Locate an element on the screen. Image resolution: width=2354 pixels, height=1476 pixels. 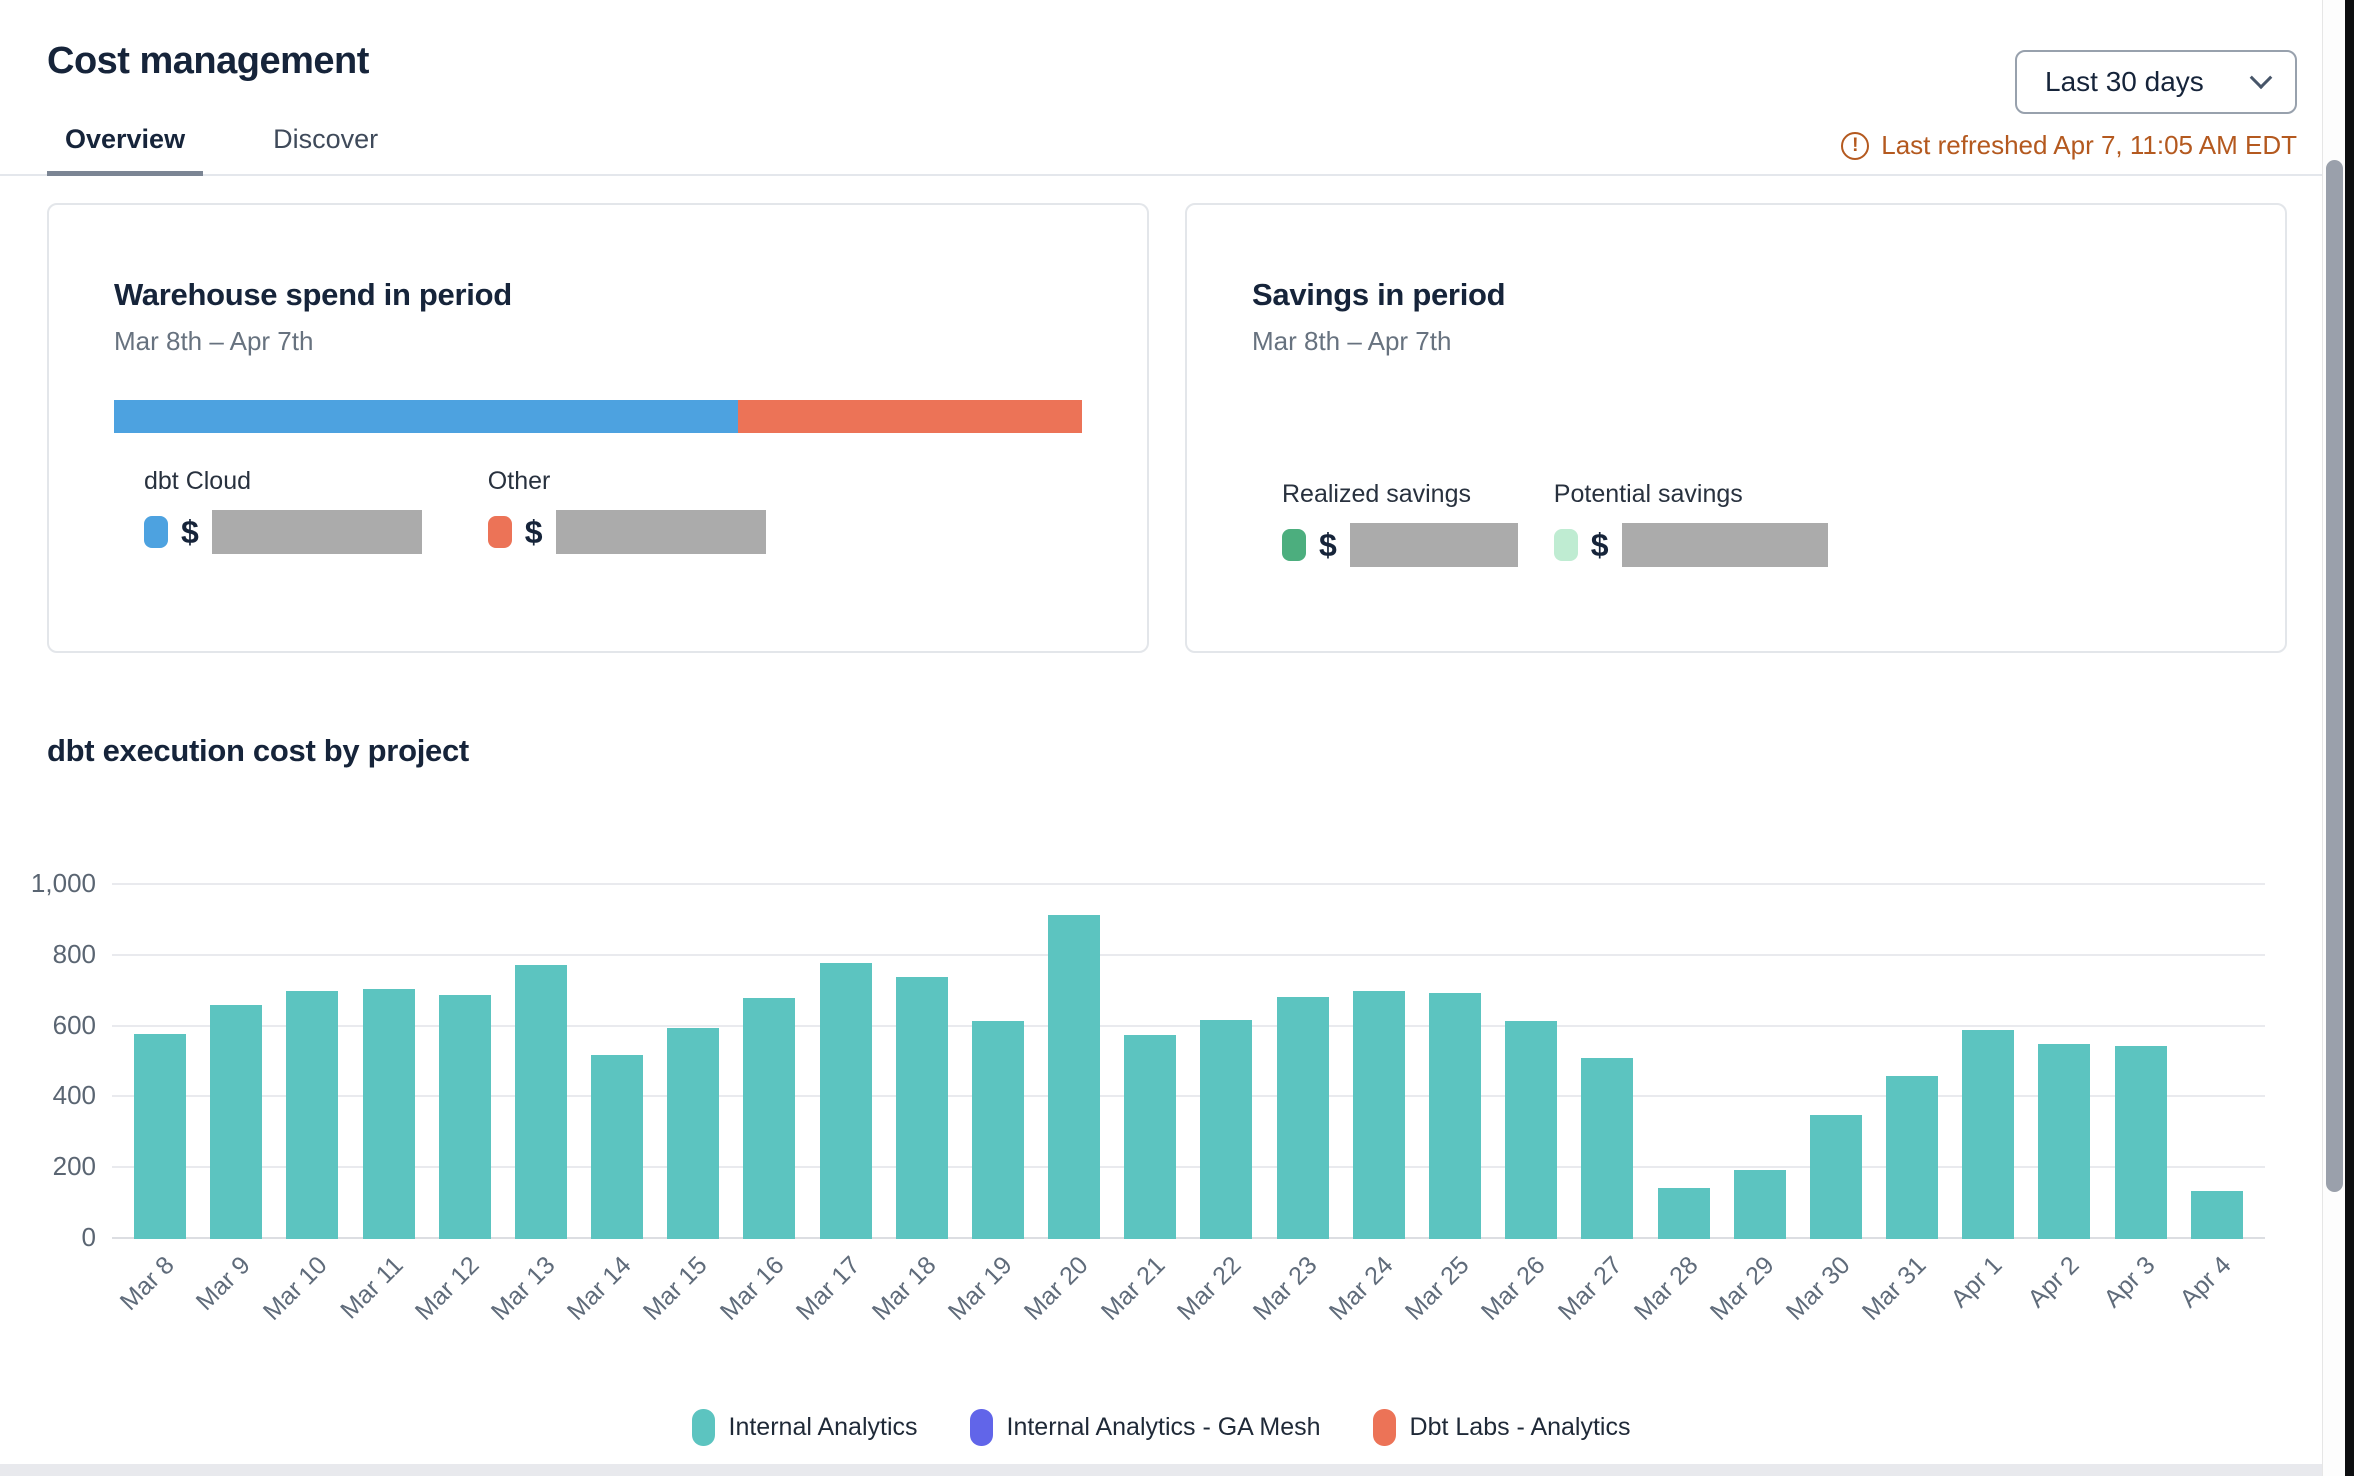
y-axis-tick-label: 400 is located at coordinates (74, 1095).